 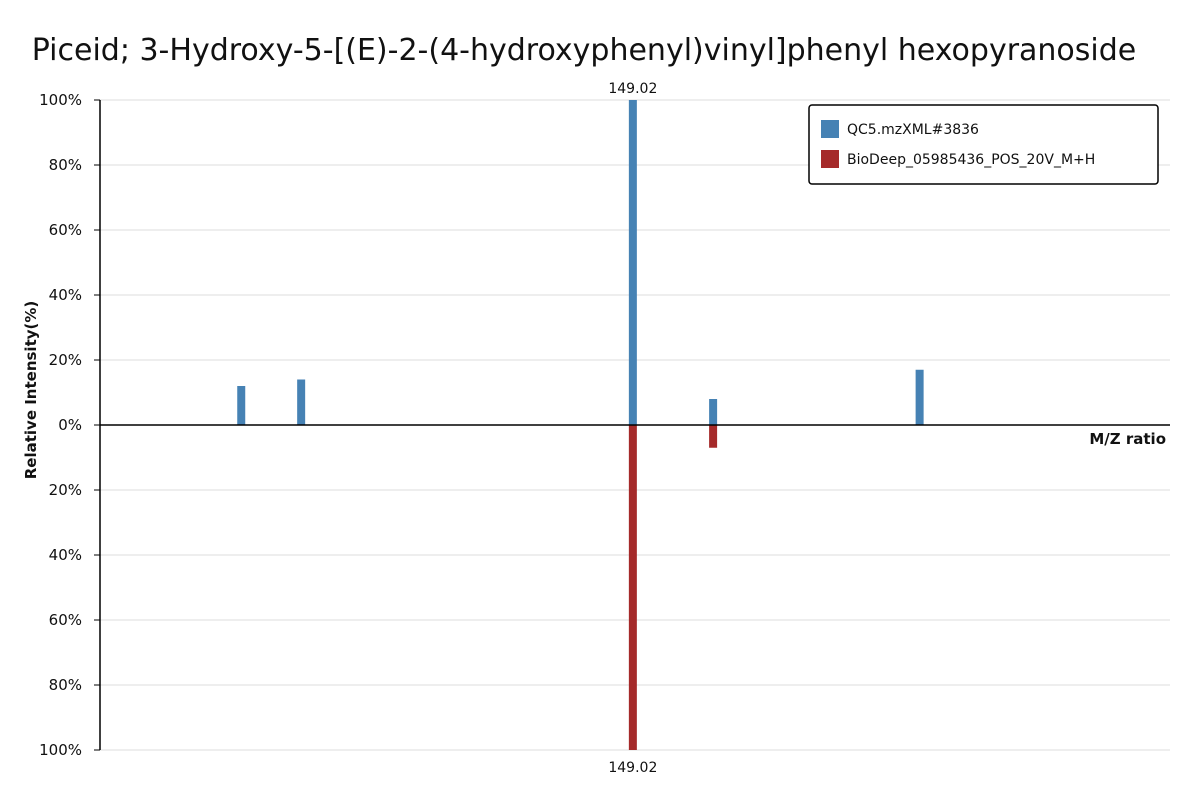 I want to click on legend-label-qc5: QC5.mzXML#3836, so click(x=913, y=130).